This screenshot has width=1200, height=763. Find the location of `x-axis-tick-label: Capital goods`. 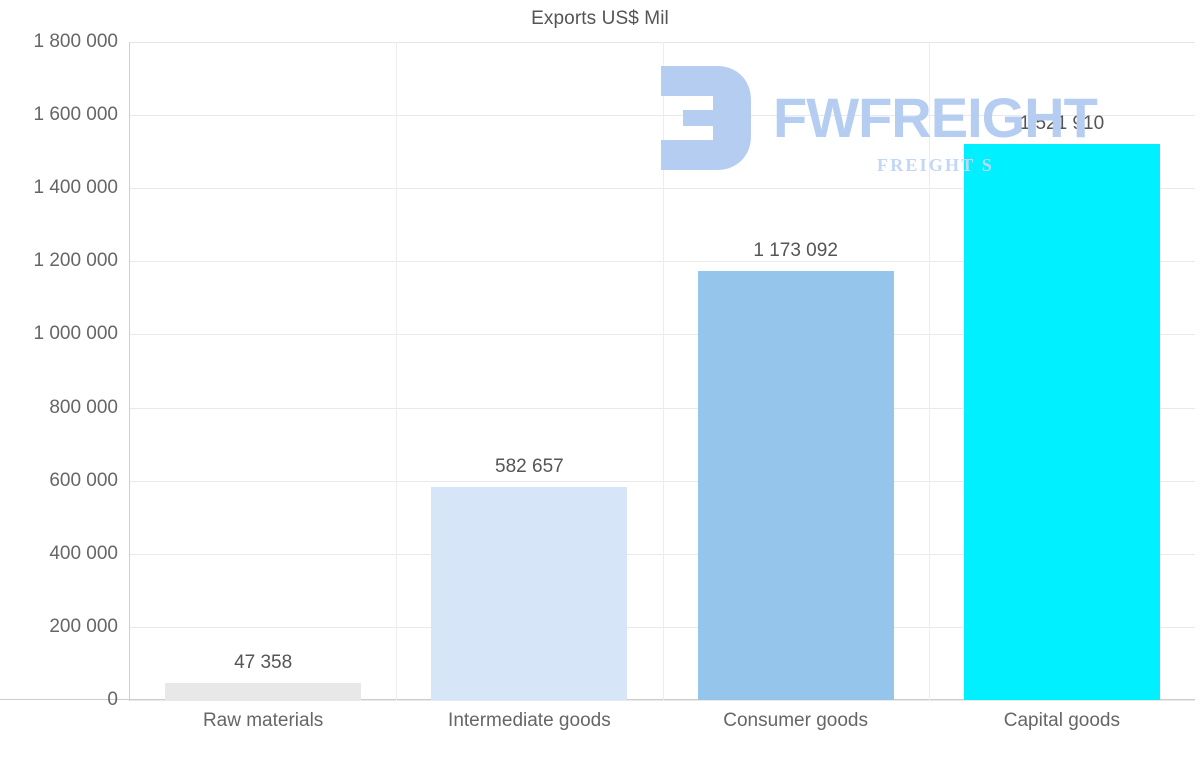

x-axis-tick-label: Capital goods is located at coordinates (1061, 720).